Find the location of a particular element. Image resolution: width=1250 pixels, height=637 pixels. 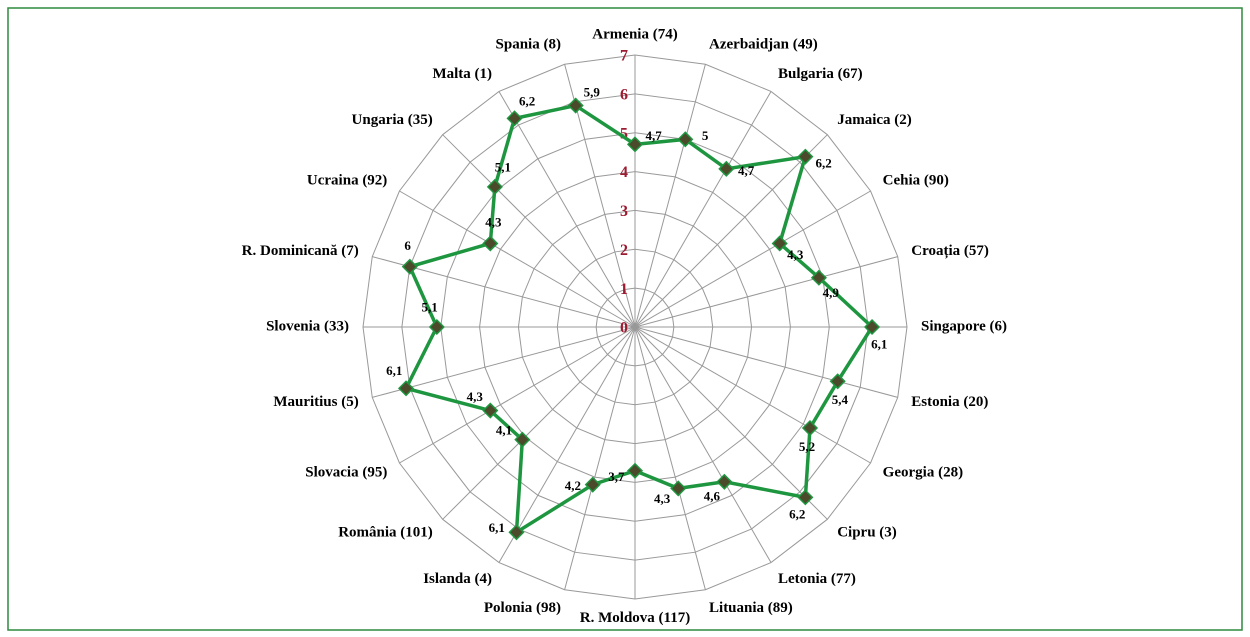

data-label: 4,9 is located at coordinates (831, 292).